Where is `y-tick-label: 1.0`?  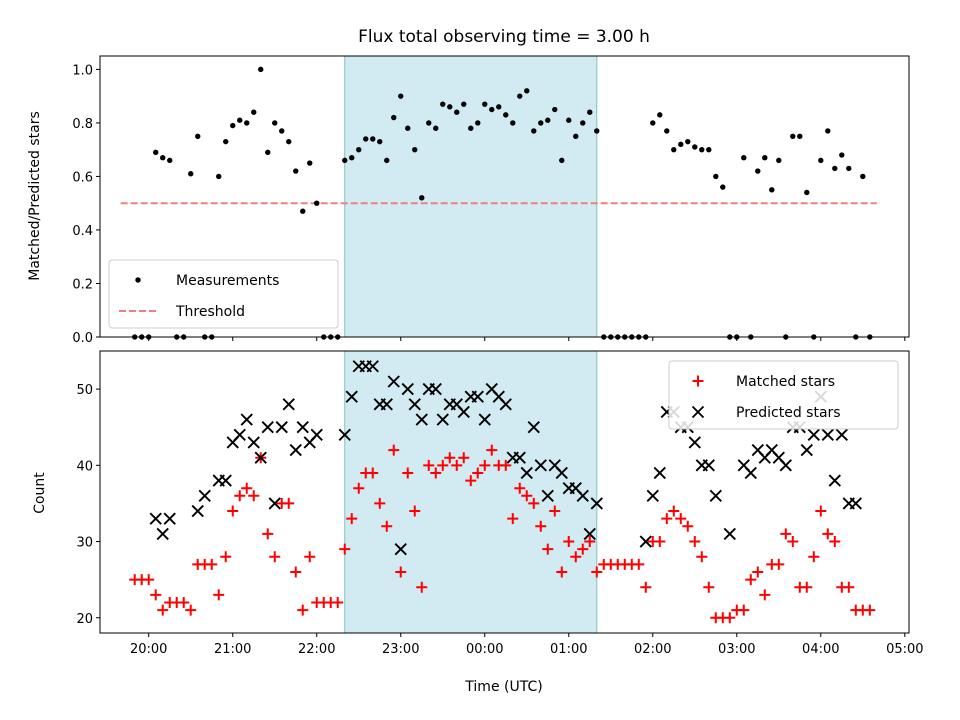 y-tick-label: 1.0 is located at coordinates (82, 70).